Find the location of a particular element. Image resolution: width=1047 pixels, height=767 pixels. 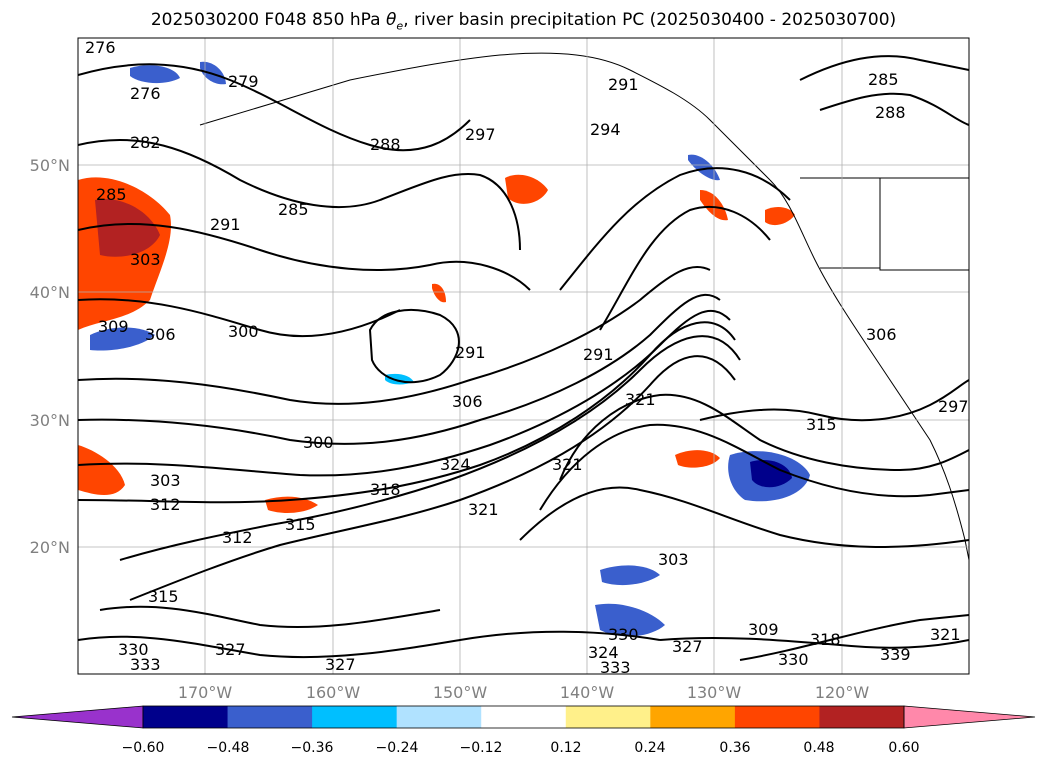

state-line is located at coordinates (924, 224).